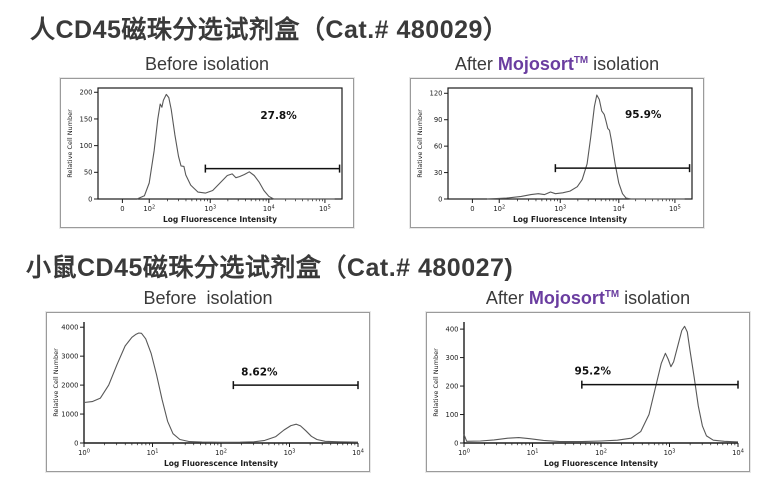 Image resolution: width=772 pixels, height=494 pixels. Describe the element at coordinates (259, 373) in the screenshot. I see `svg-text: 8.62%` at that location.